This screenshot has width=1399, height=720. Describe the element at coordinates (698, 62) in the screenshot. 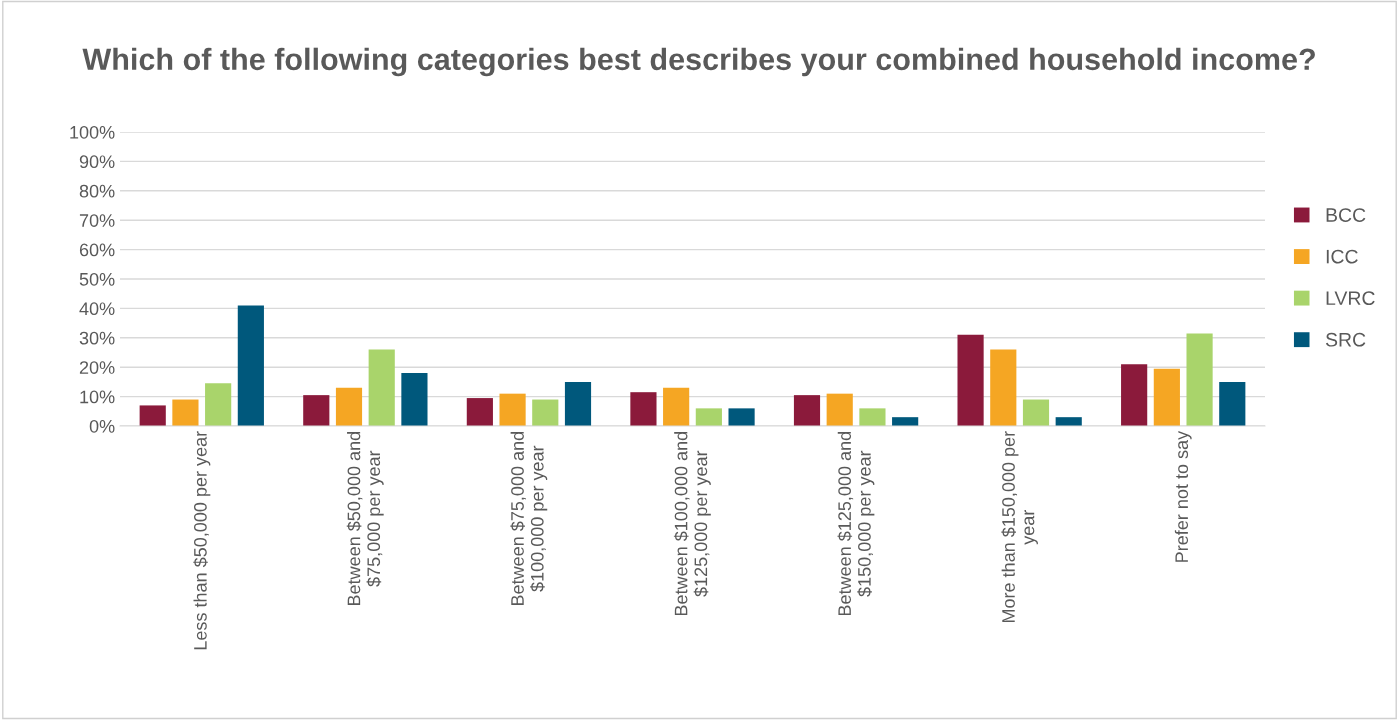

I see `chart-title: Which of the following categories best describes your combined household income?` at that location.